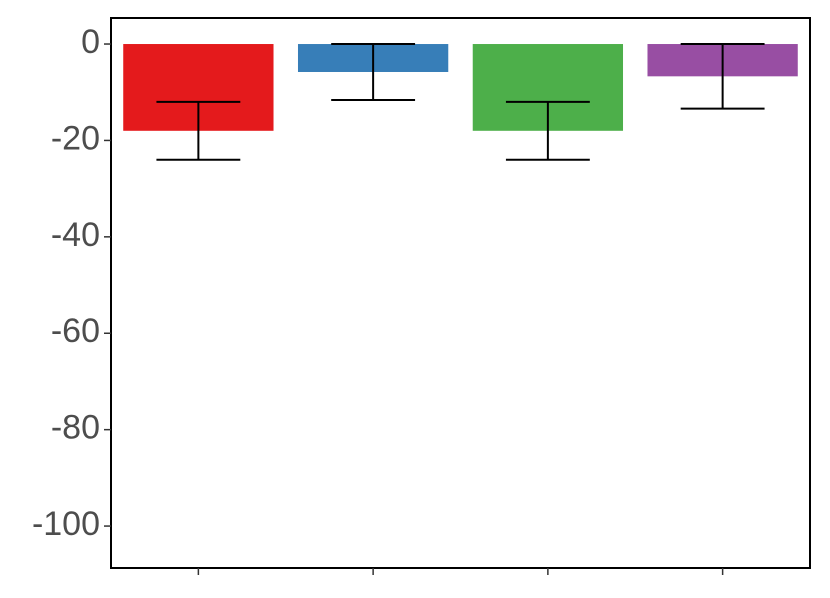  What do you see at coordinates (90, 42) in the screenshot?
I see `y-tick-label: 0` at bounding box center [90, 42].